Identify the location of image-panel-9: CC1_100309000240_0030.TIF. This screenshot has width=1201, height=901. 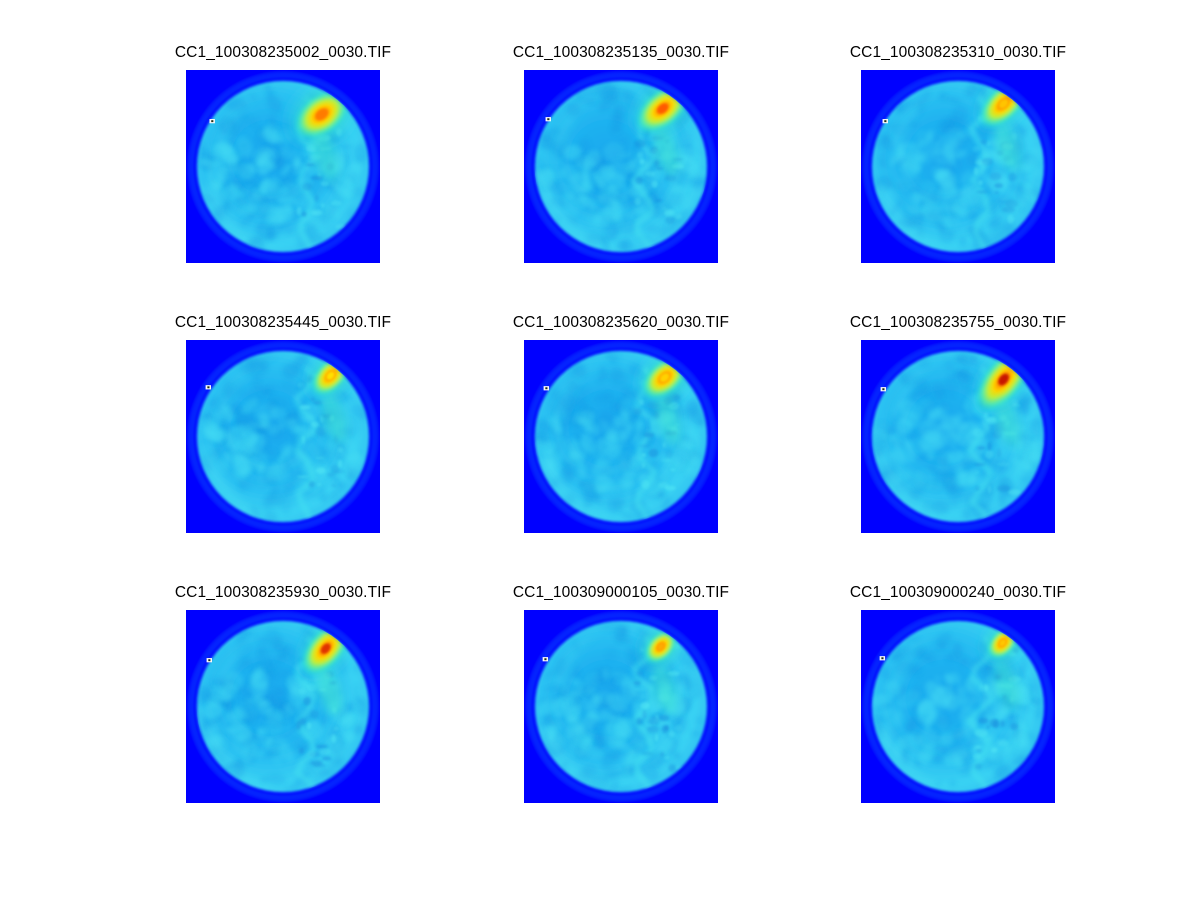
(958, 693).